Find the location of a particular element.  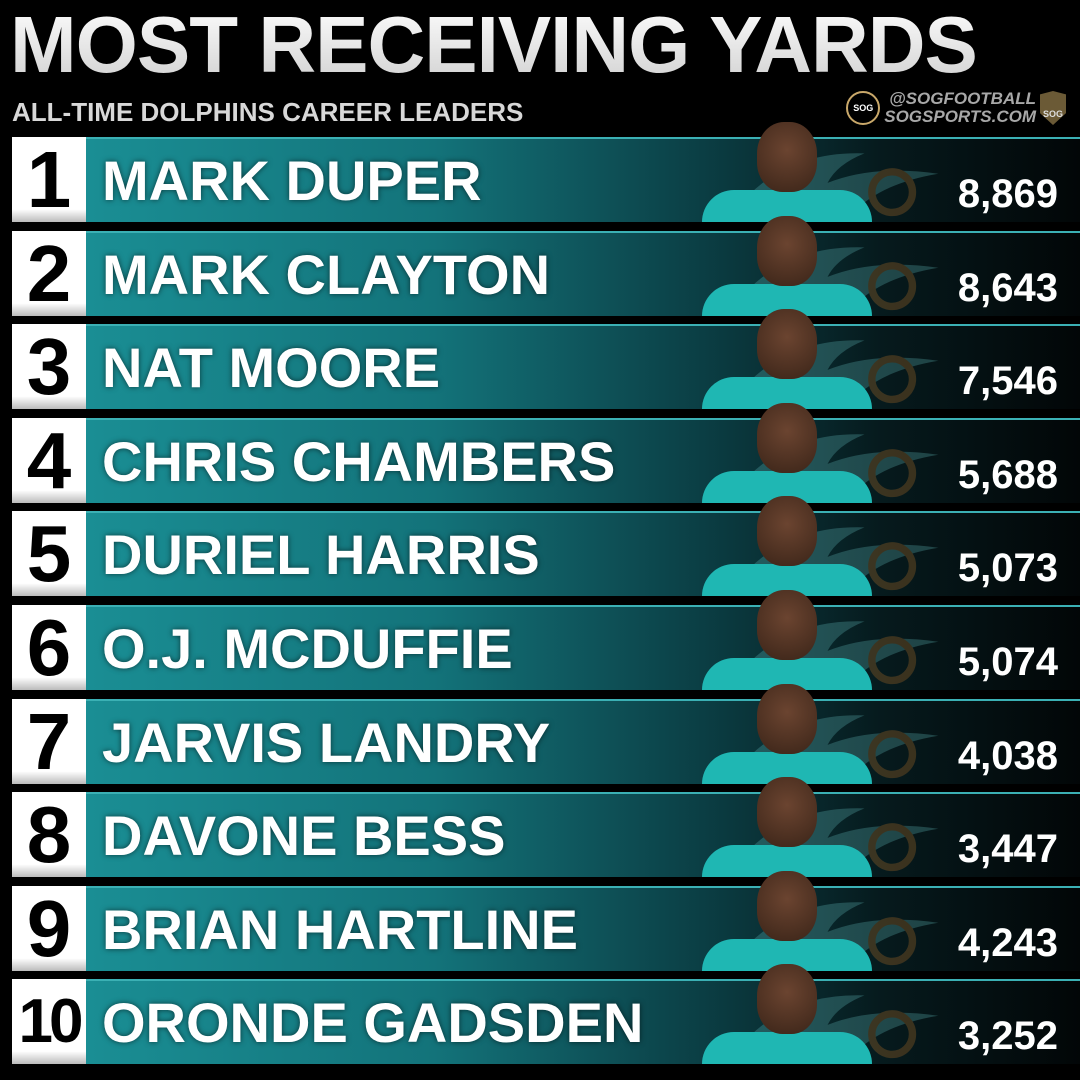

receiving-yards: 8,869 is located at coordinates (1007, 194).